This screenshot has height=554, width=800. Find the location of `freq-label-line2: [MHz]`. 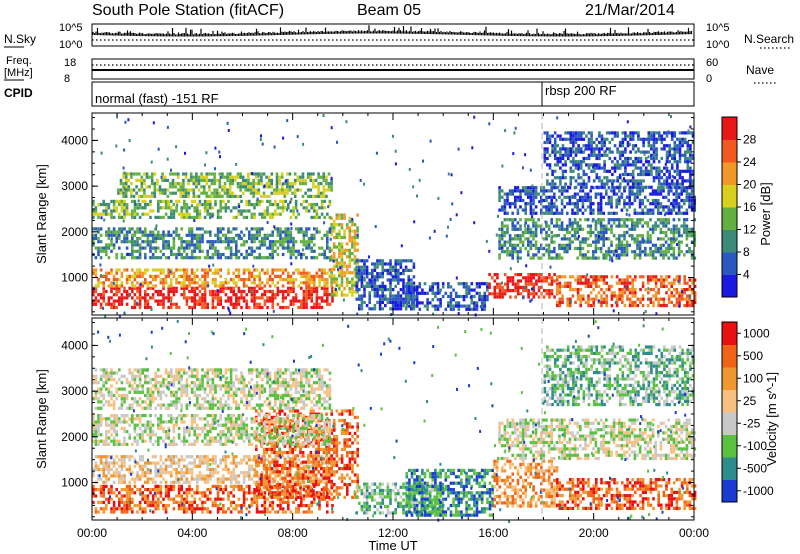

freq-label-line2: [MHz] is located at coordinates (18, 73).